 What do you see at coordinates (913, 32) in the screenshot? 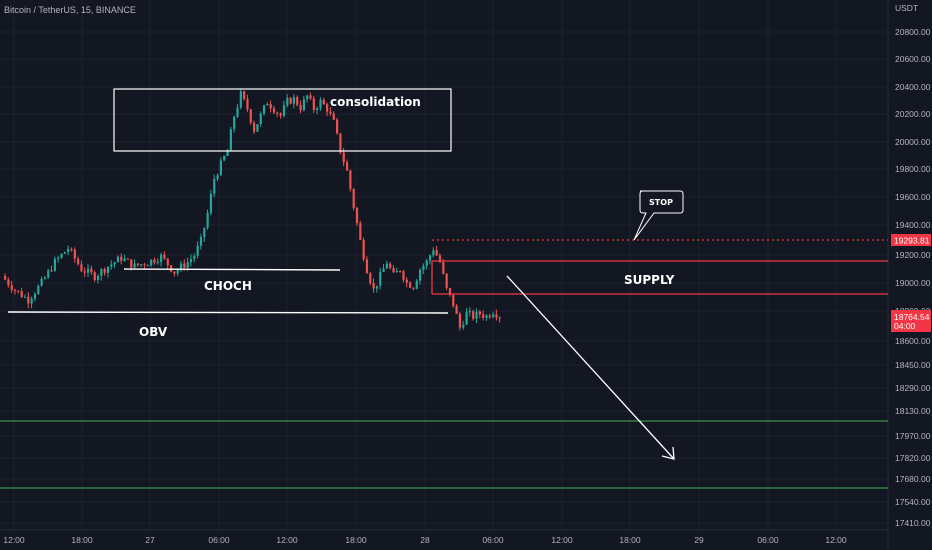
I see `price-tick-label: 20800.00` at bounding box center [913, 32].